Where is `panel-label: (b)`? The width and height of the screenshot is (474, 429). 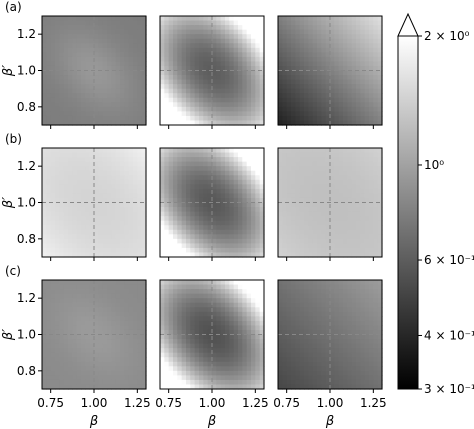
panel-label: (b) is located at coordinates (13, 139).